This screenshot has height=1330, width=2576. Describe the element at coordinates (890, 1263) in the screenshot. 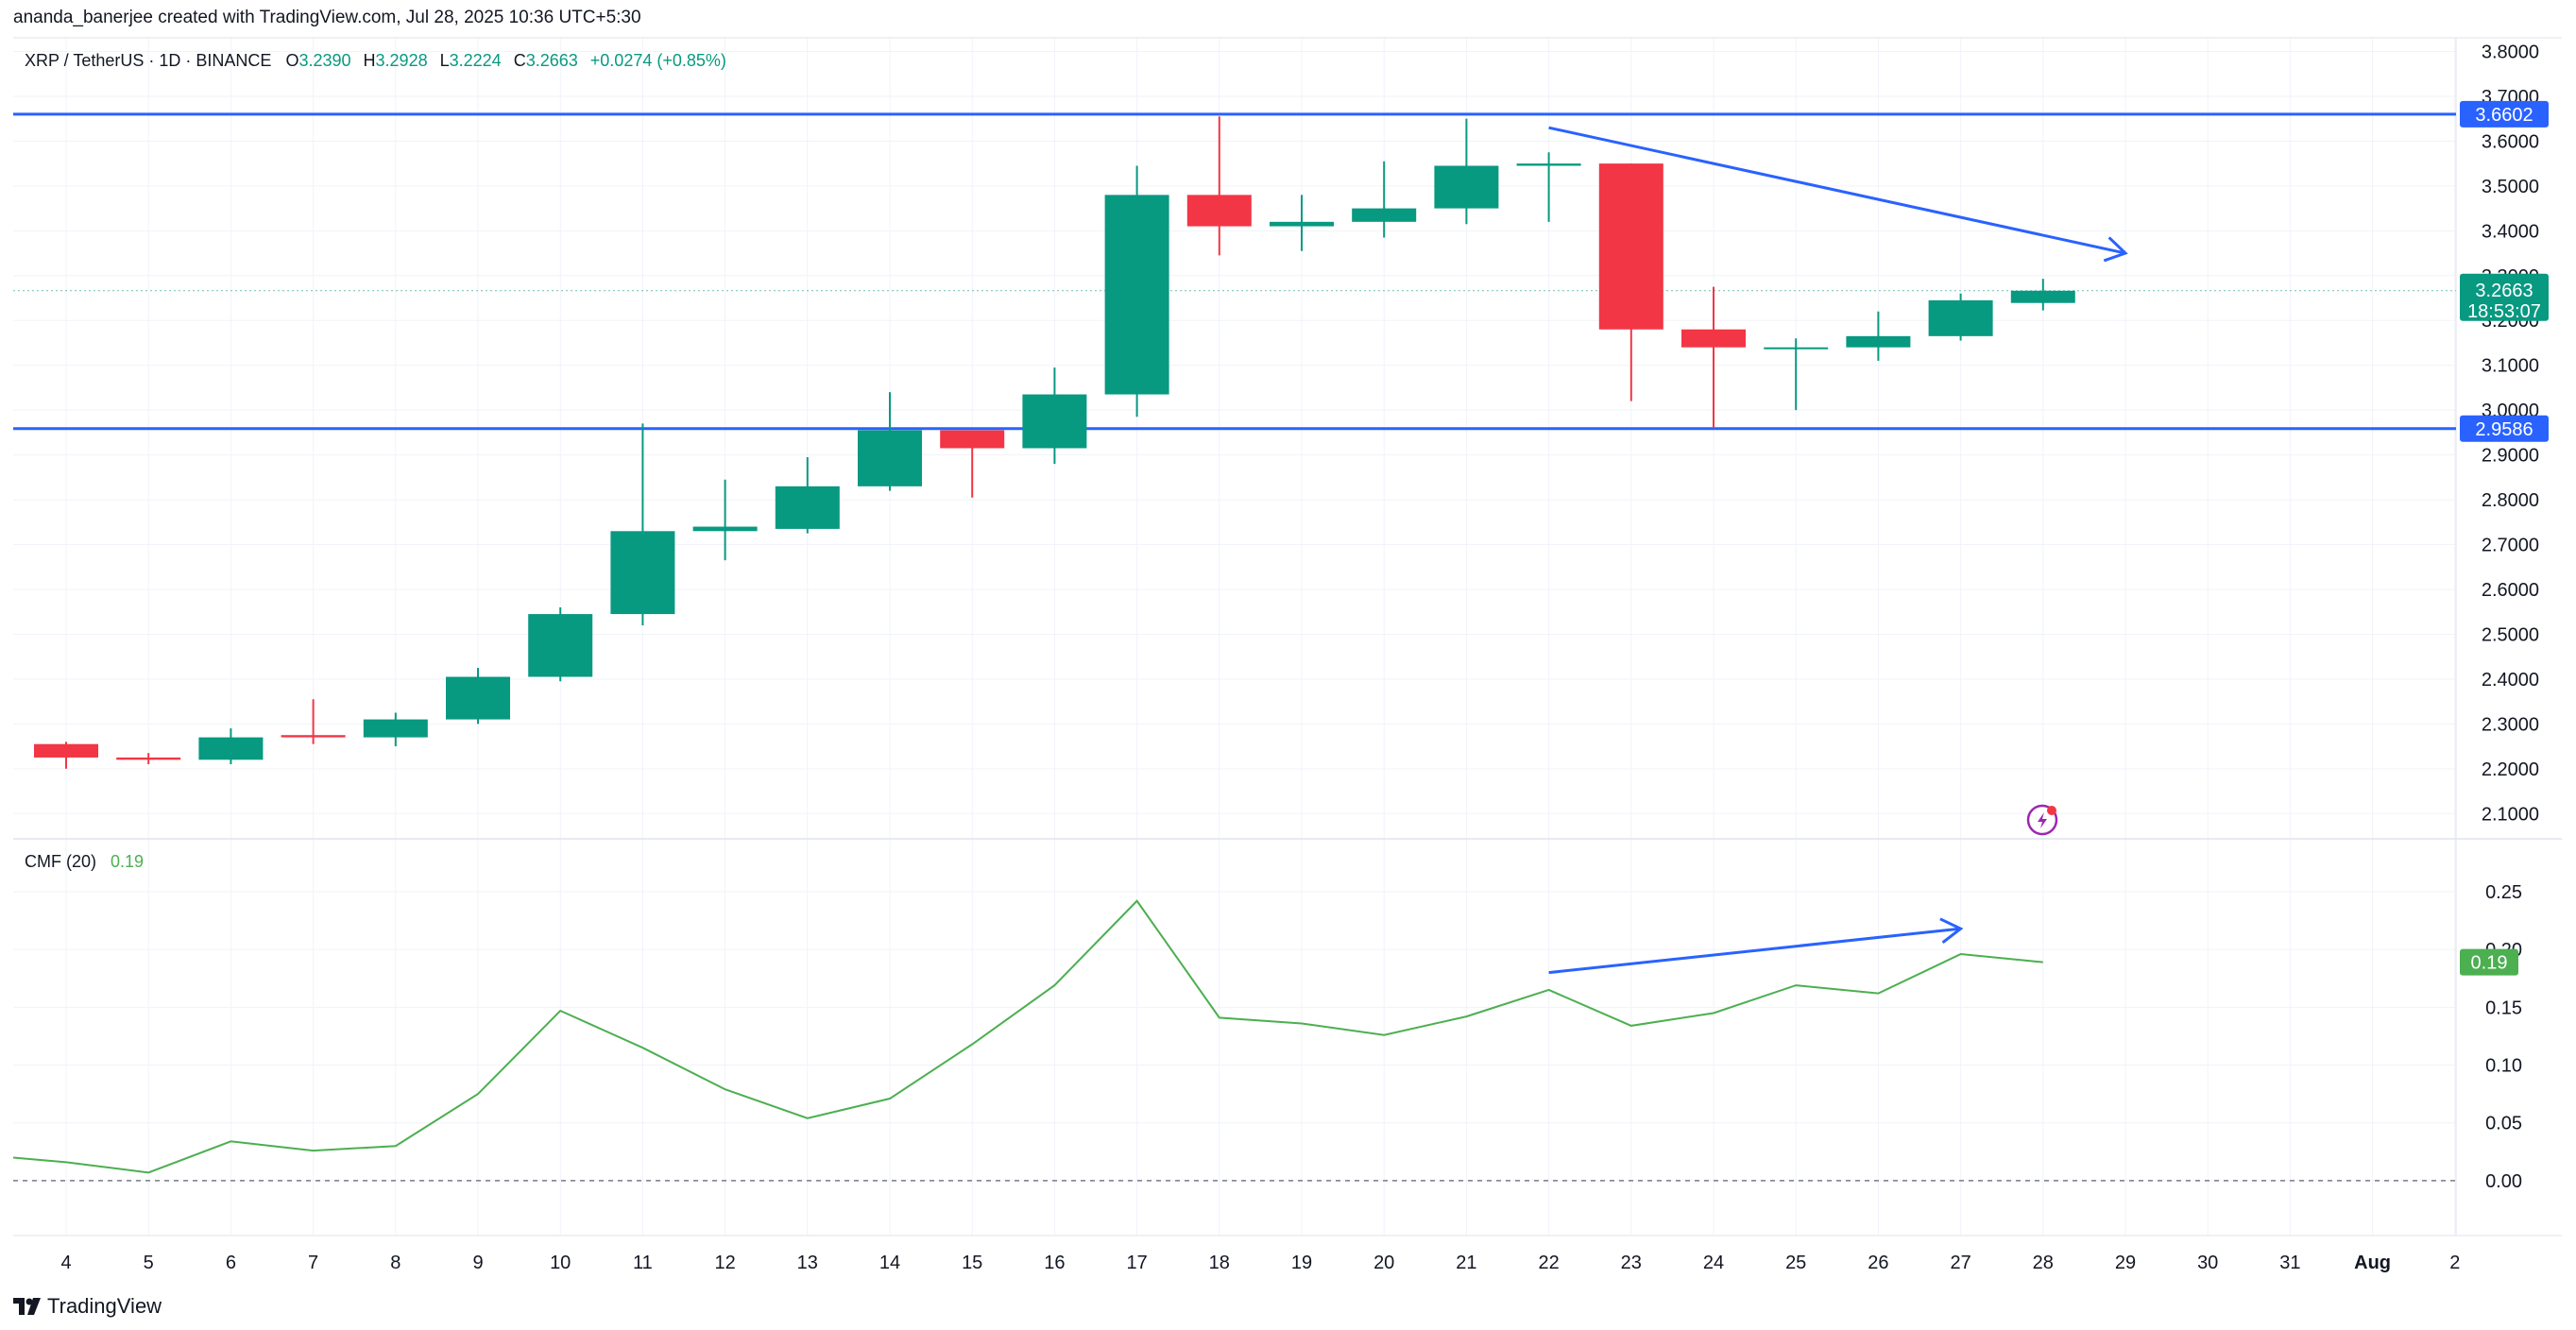

I see `time-tick-label: 14` at that location.